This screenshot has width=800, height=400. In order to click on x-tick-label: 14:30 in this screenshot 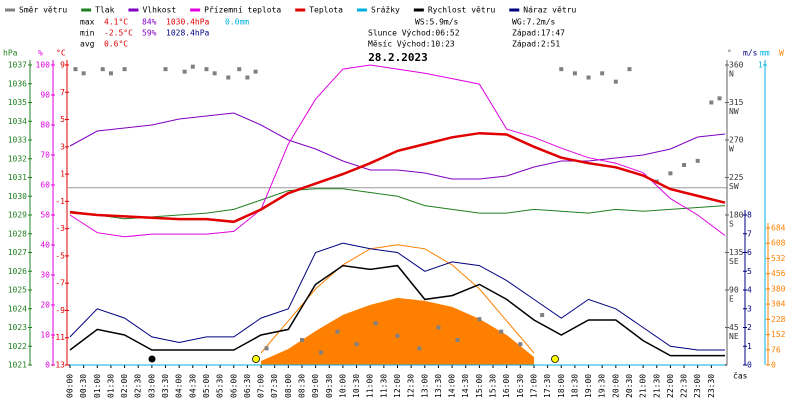, I will do `click(465, 386)`.